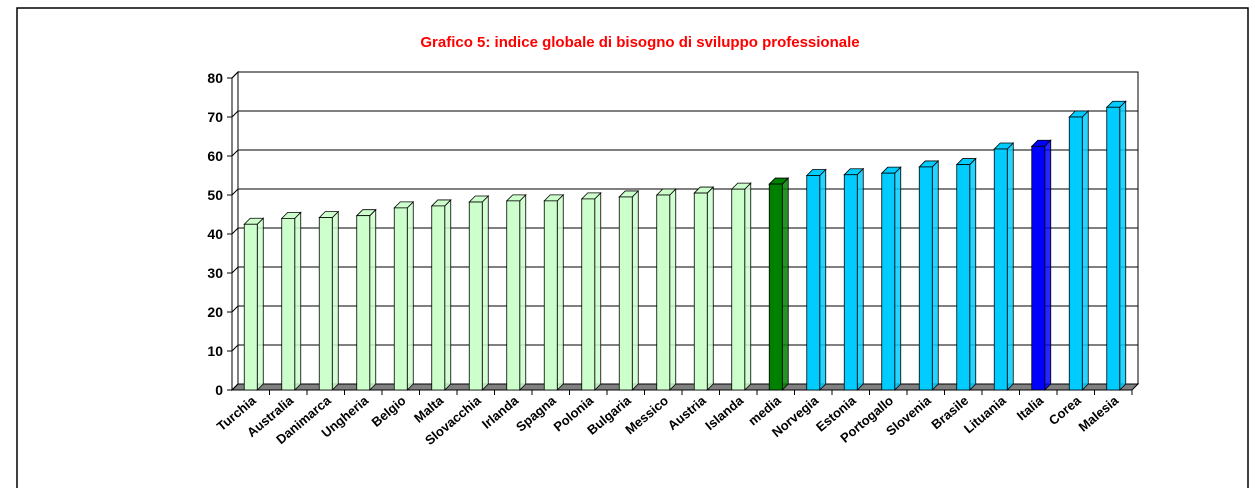 The height and width of the screenshot is (493, 1255). Describe the element at coordinates (215, 117) in the screenshot. I see `y-tick-label: 70` at that location.